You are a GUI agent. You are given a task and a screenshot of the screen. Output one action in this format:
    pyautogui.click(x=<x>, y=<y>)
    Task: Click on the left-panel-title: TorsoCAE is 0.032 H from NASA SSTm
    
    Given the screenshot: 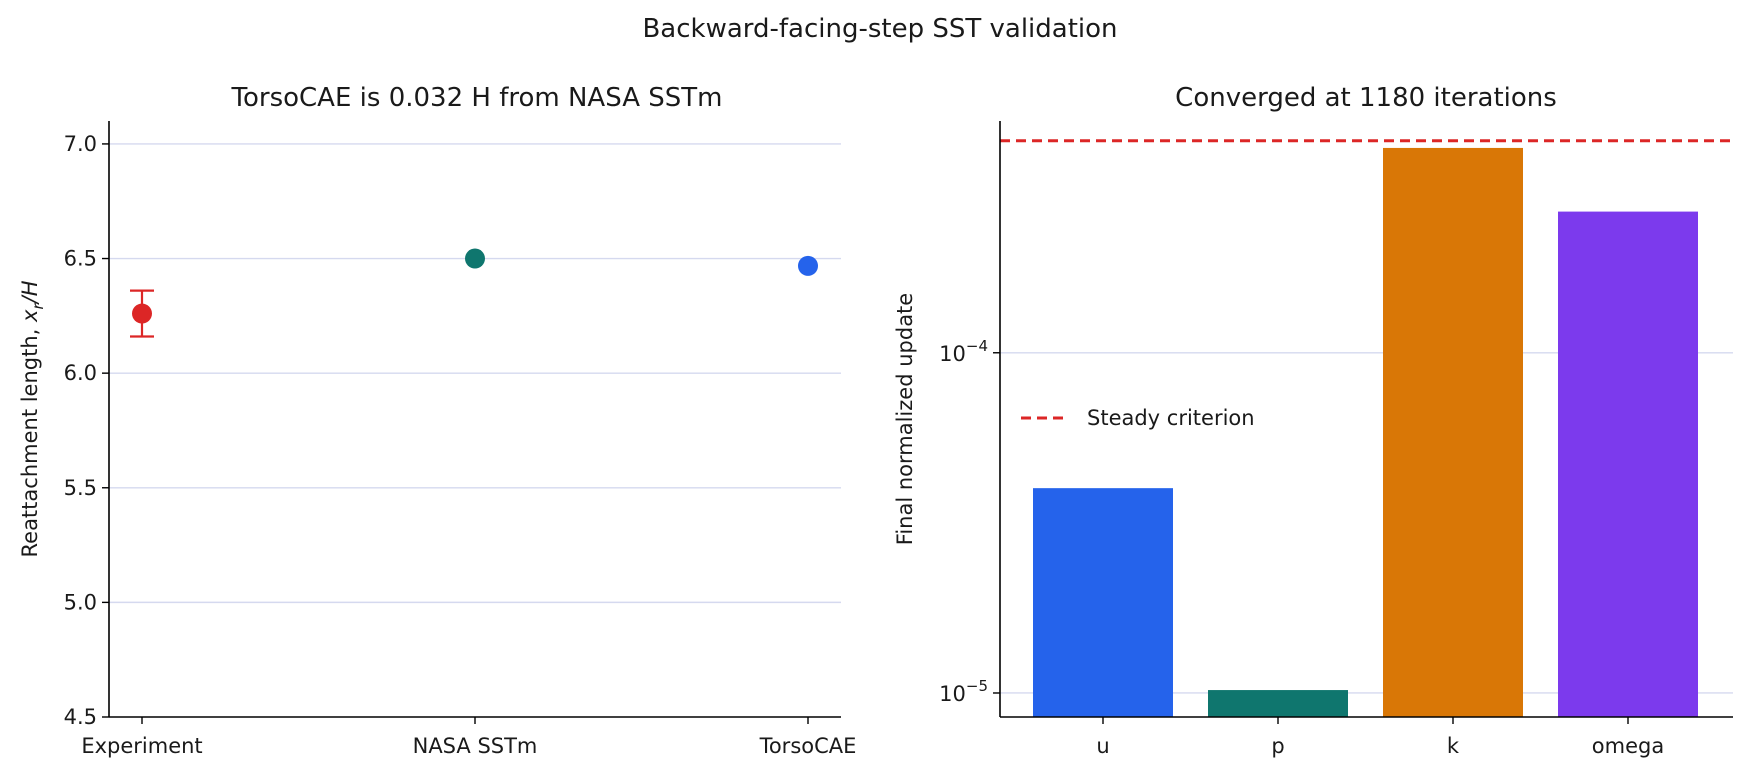 What is the action you would take?
    pyautogui.click(x=477, y=98)
    